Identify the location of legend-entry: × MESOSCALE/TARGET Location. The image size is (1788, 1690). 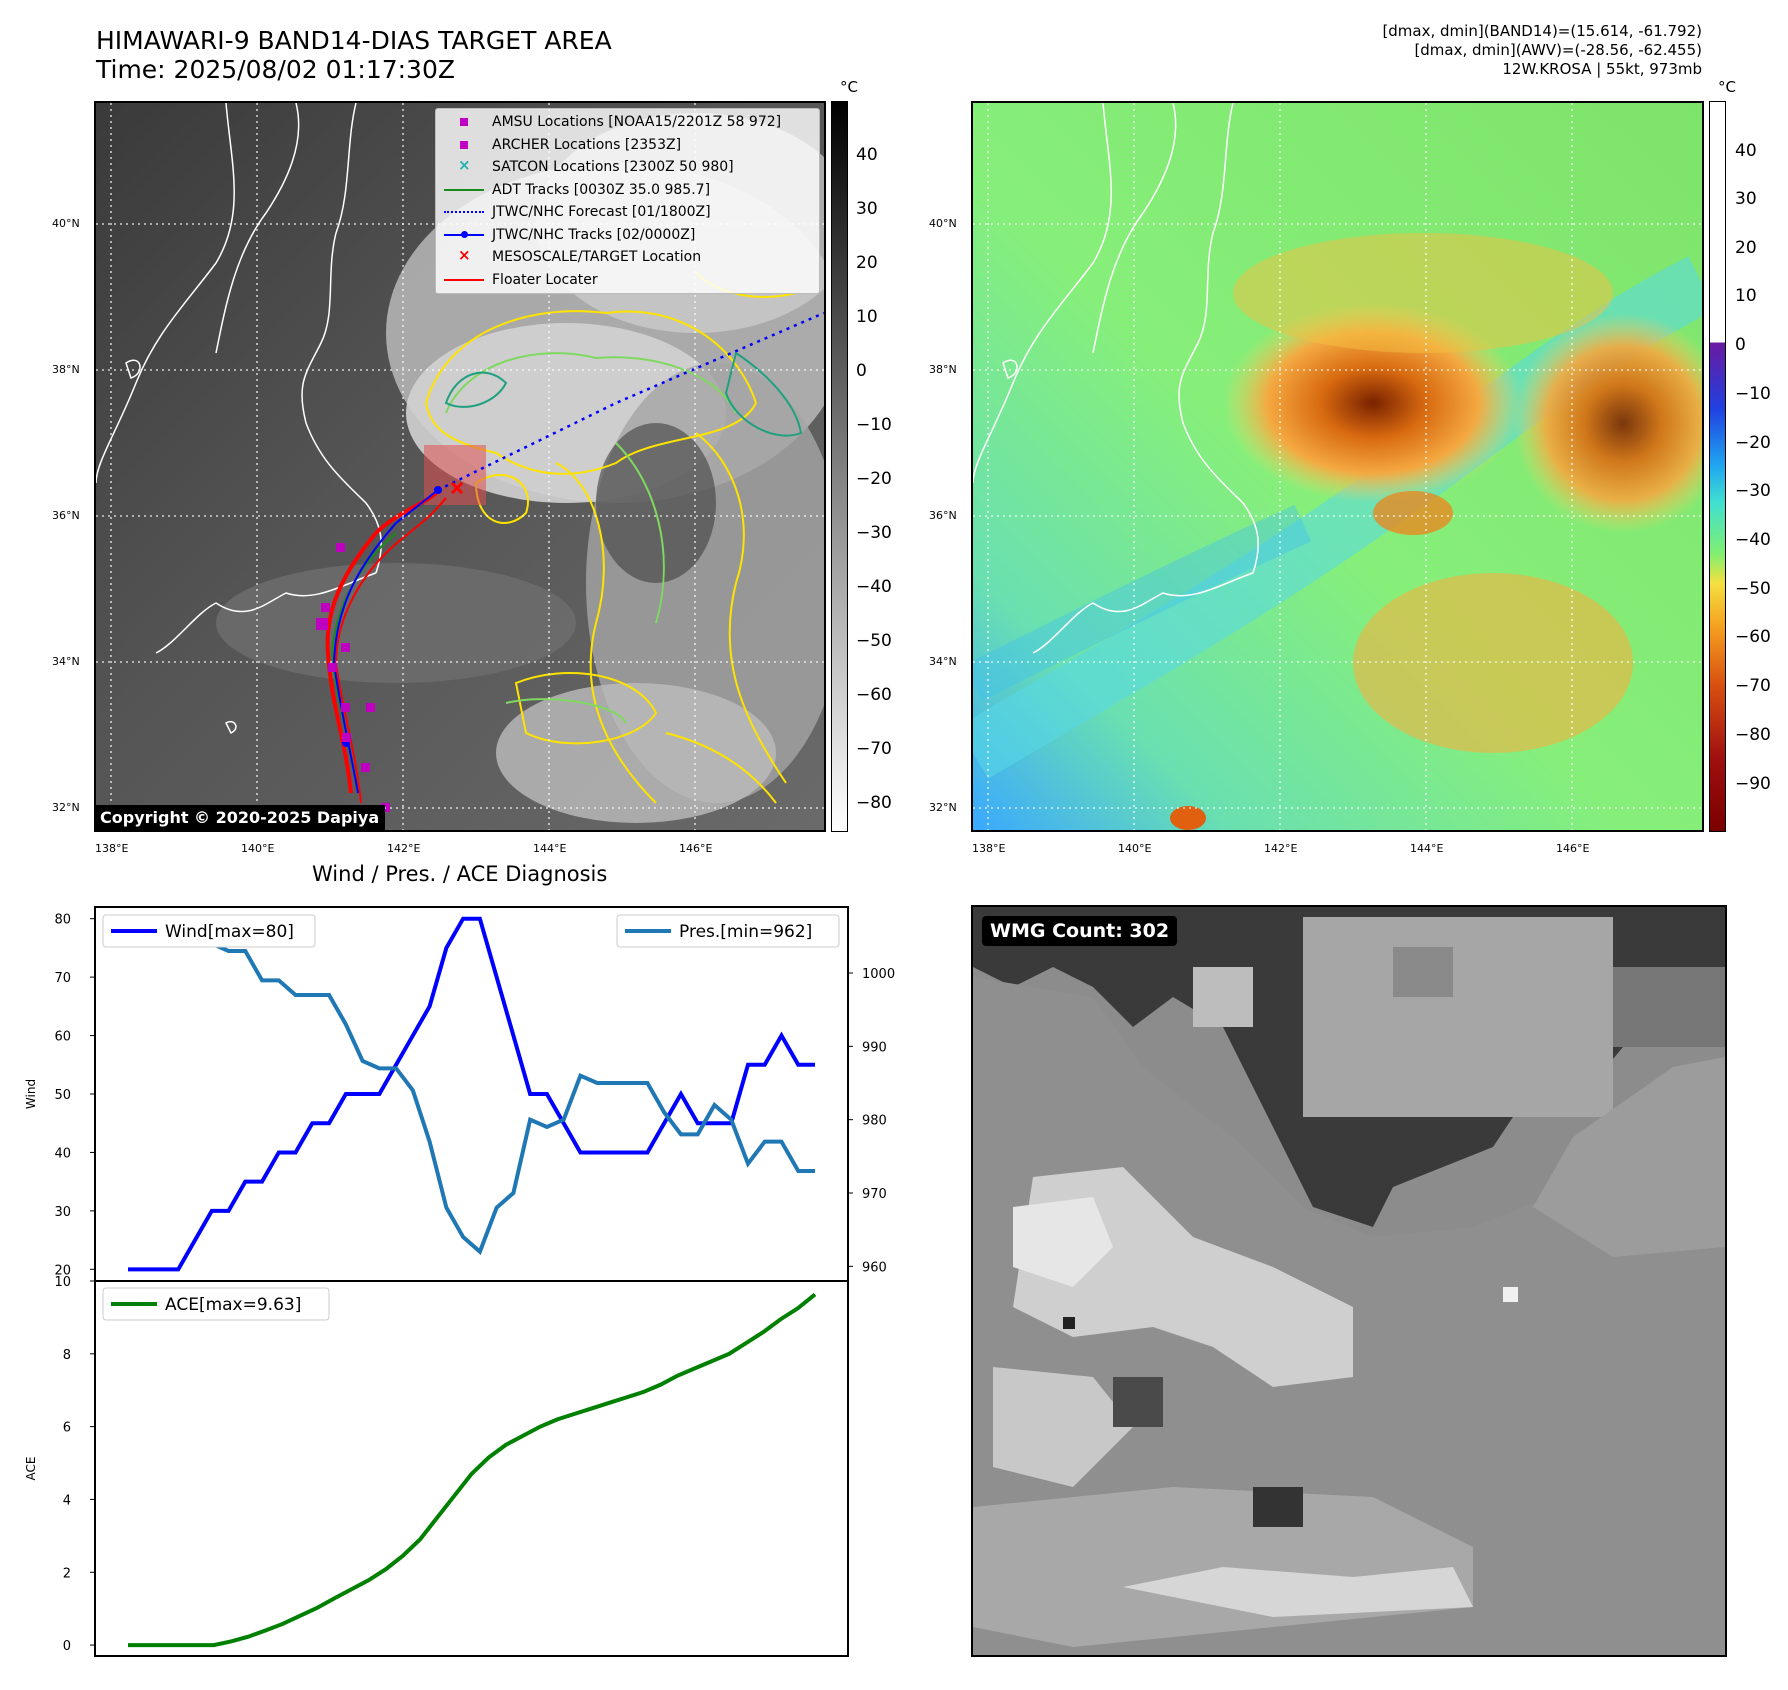
(627, 257).